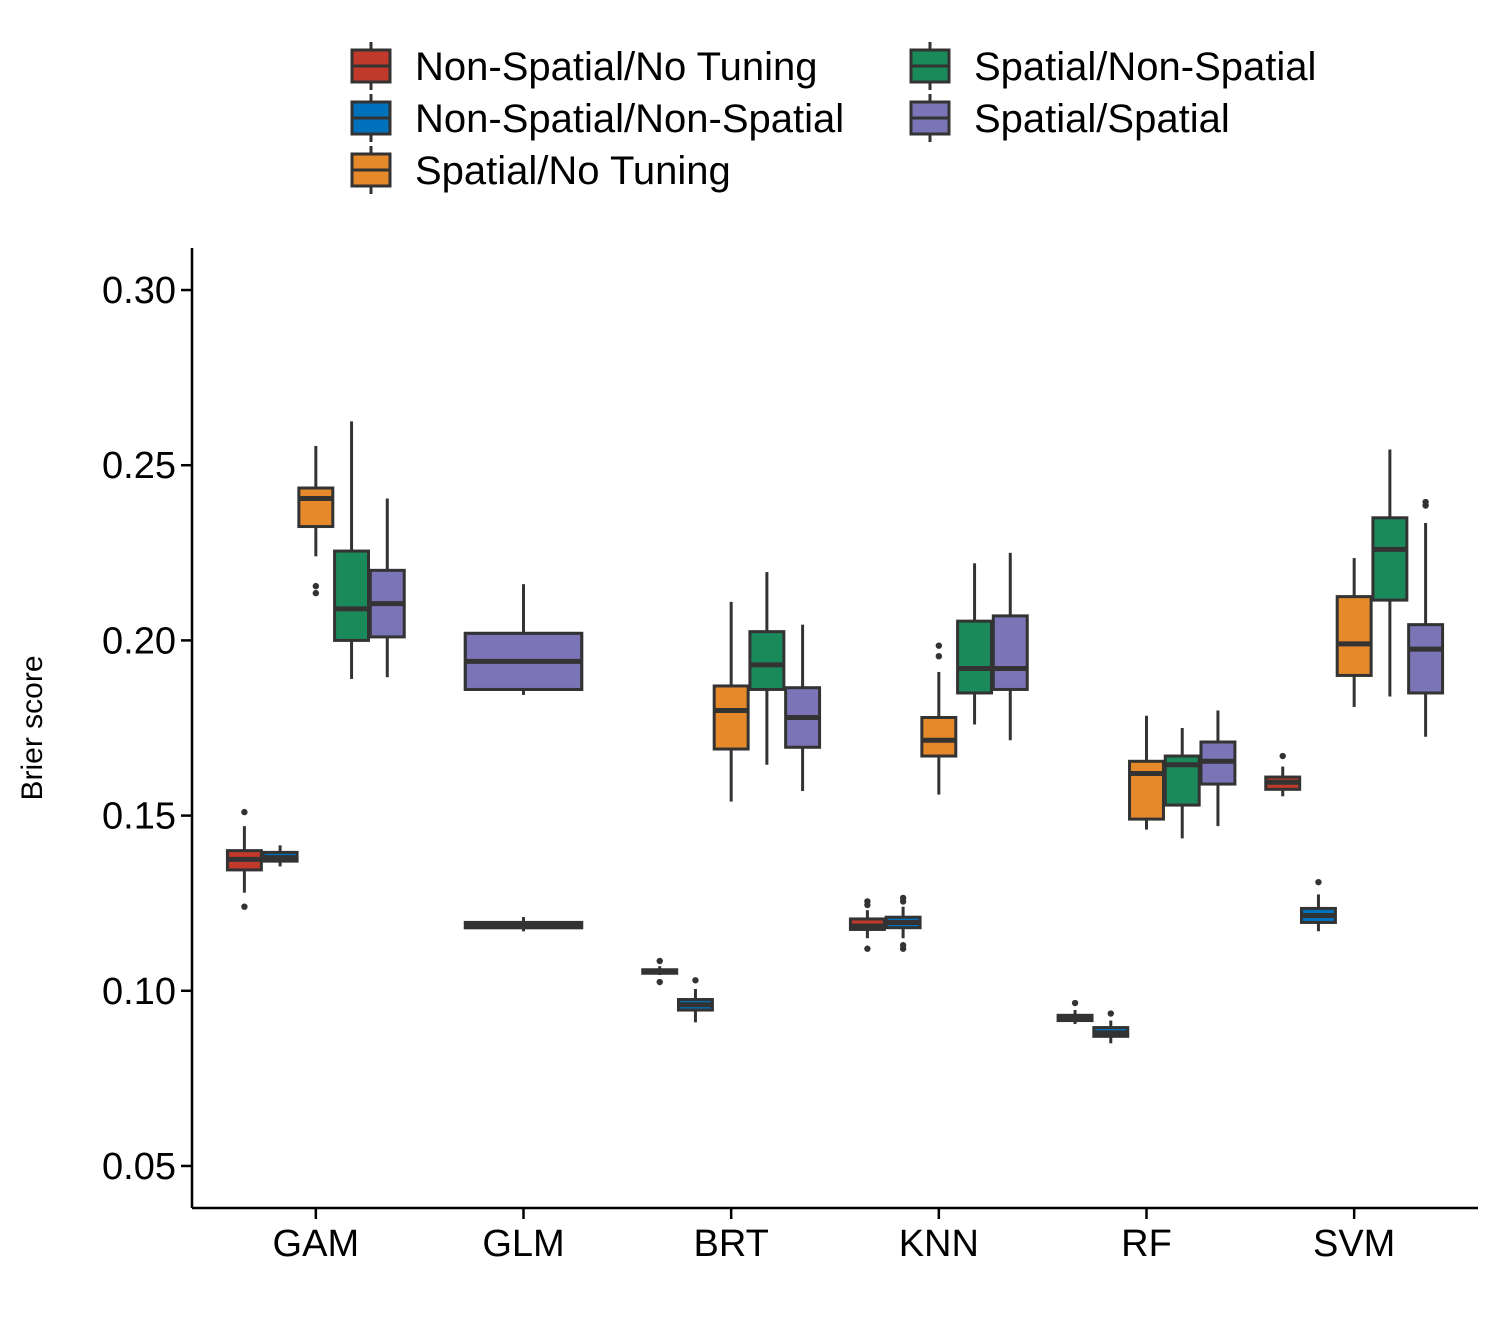 Image resolution: width=1496 pixels, height=1324 pixels. What do you see at coordinates (139, 1167) in the screenshot?
I see `y-tick-label: 0.05` at bounding box center [139, 1167].